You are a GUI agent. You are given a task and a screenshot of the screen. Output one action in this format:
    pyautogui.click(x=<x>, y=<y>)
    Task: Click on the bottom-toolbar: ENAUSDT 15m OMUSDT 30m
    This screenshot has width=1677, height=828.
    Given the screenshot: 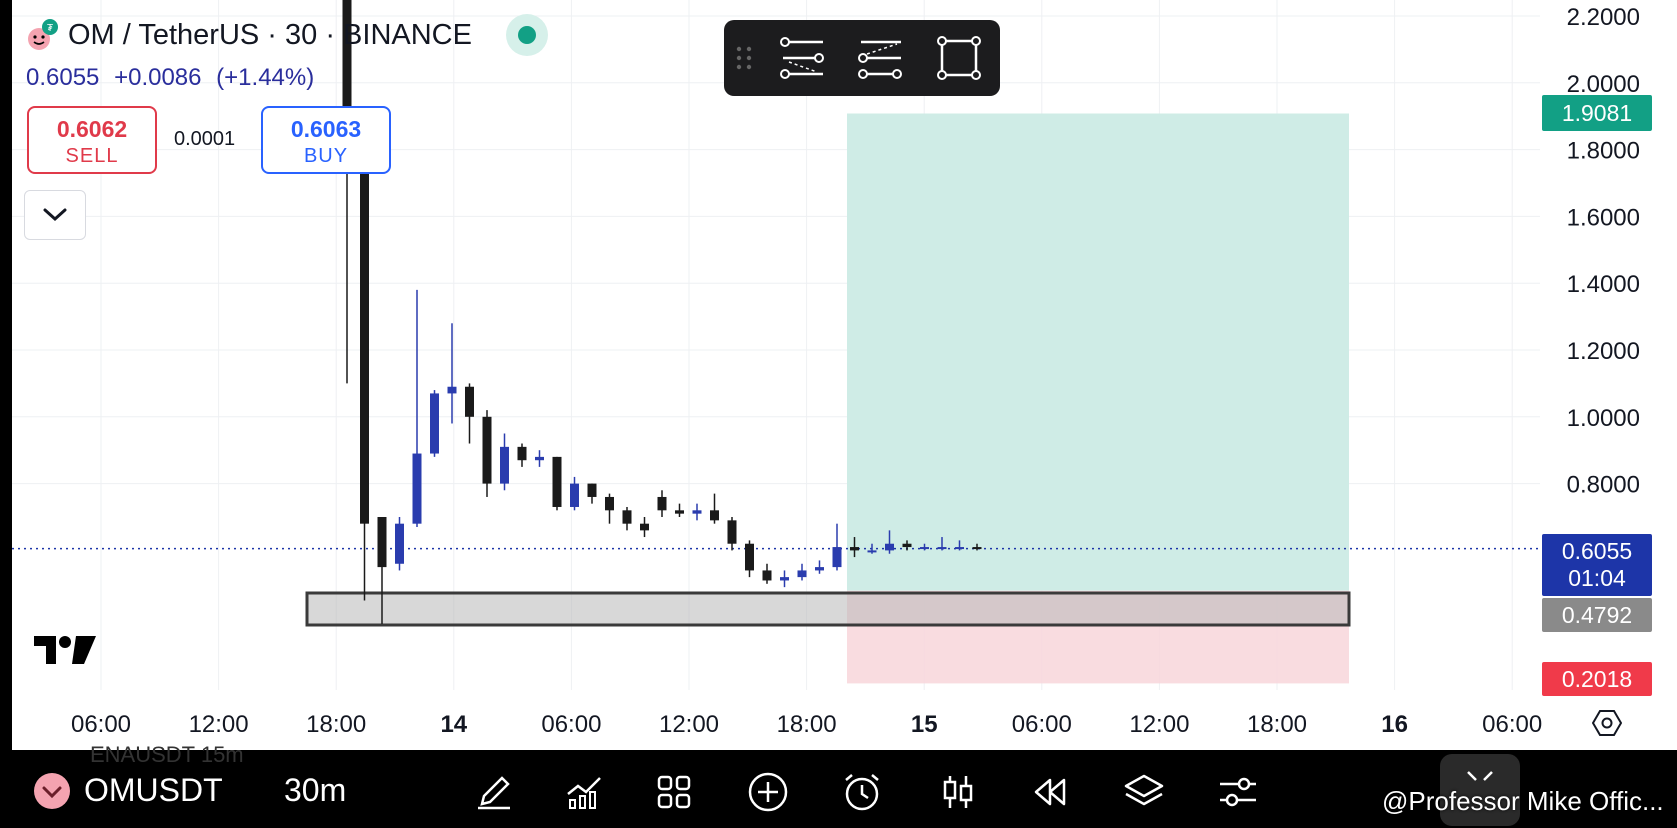 What is the action you would take?
    pyautogui.click(x=844, y=785)
    